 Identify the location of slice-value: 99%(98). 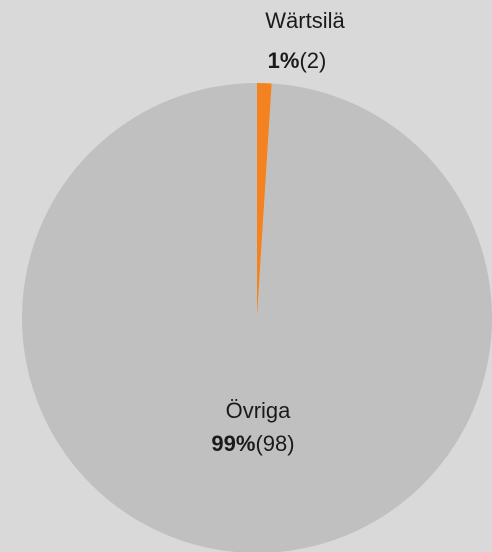
(252, 443).